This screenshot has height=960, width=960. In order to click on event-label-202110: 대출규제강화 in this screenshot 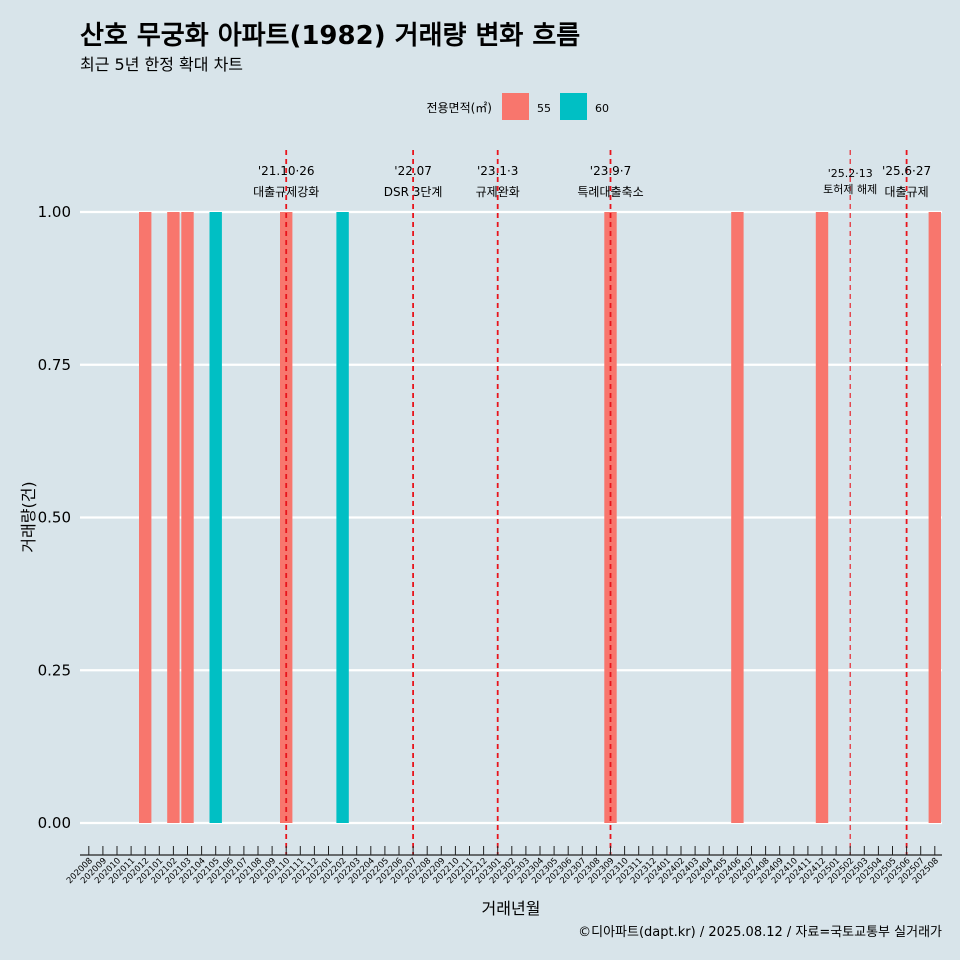, I will do `click(286, 192)`.